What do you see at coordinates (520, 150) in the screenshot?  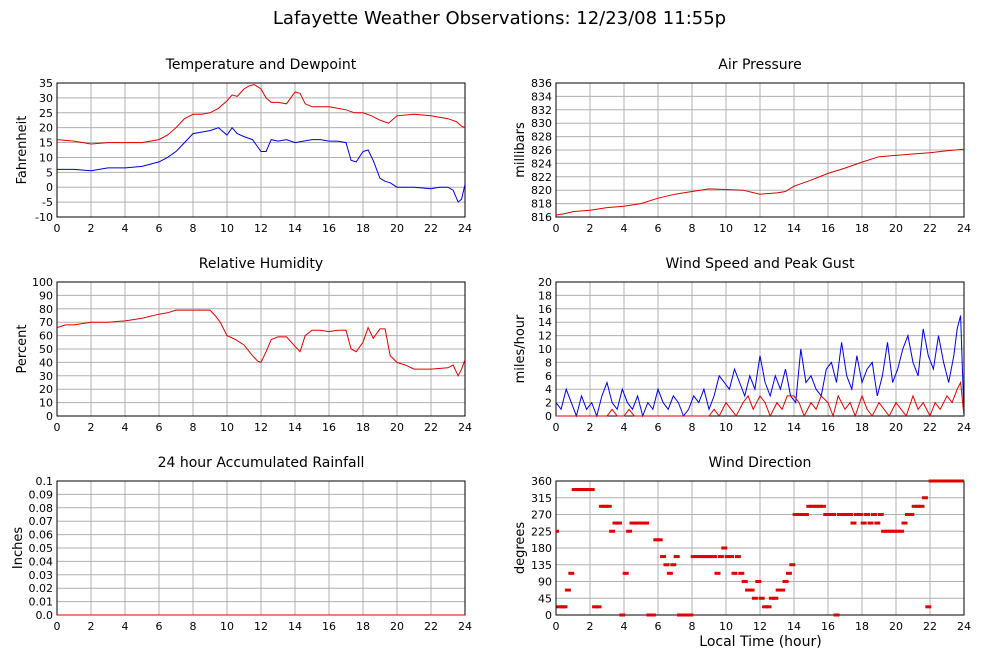 I see `y-axis-label: millibars` at bounding box center [520, 150].